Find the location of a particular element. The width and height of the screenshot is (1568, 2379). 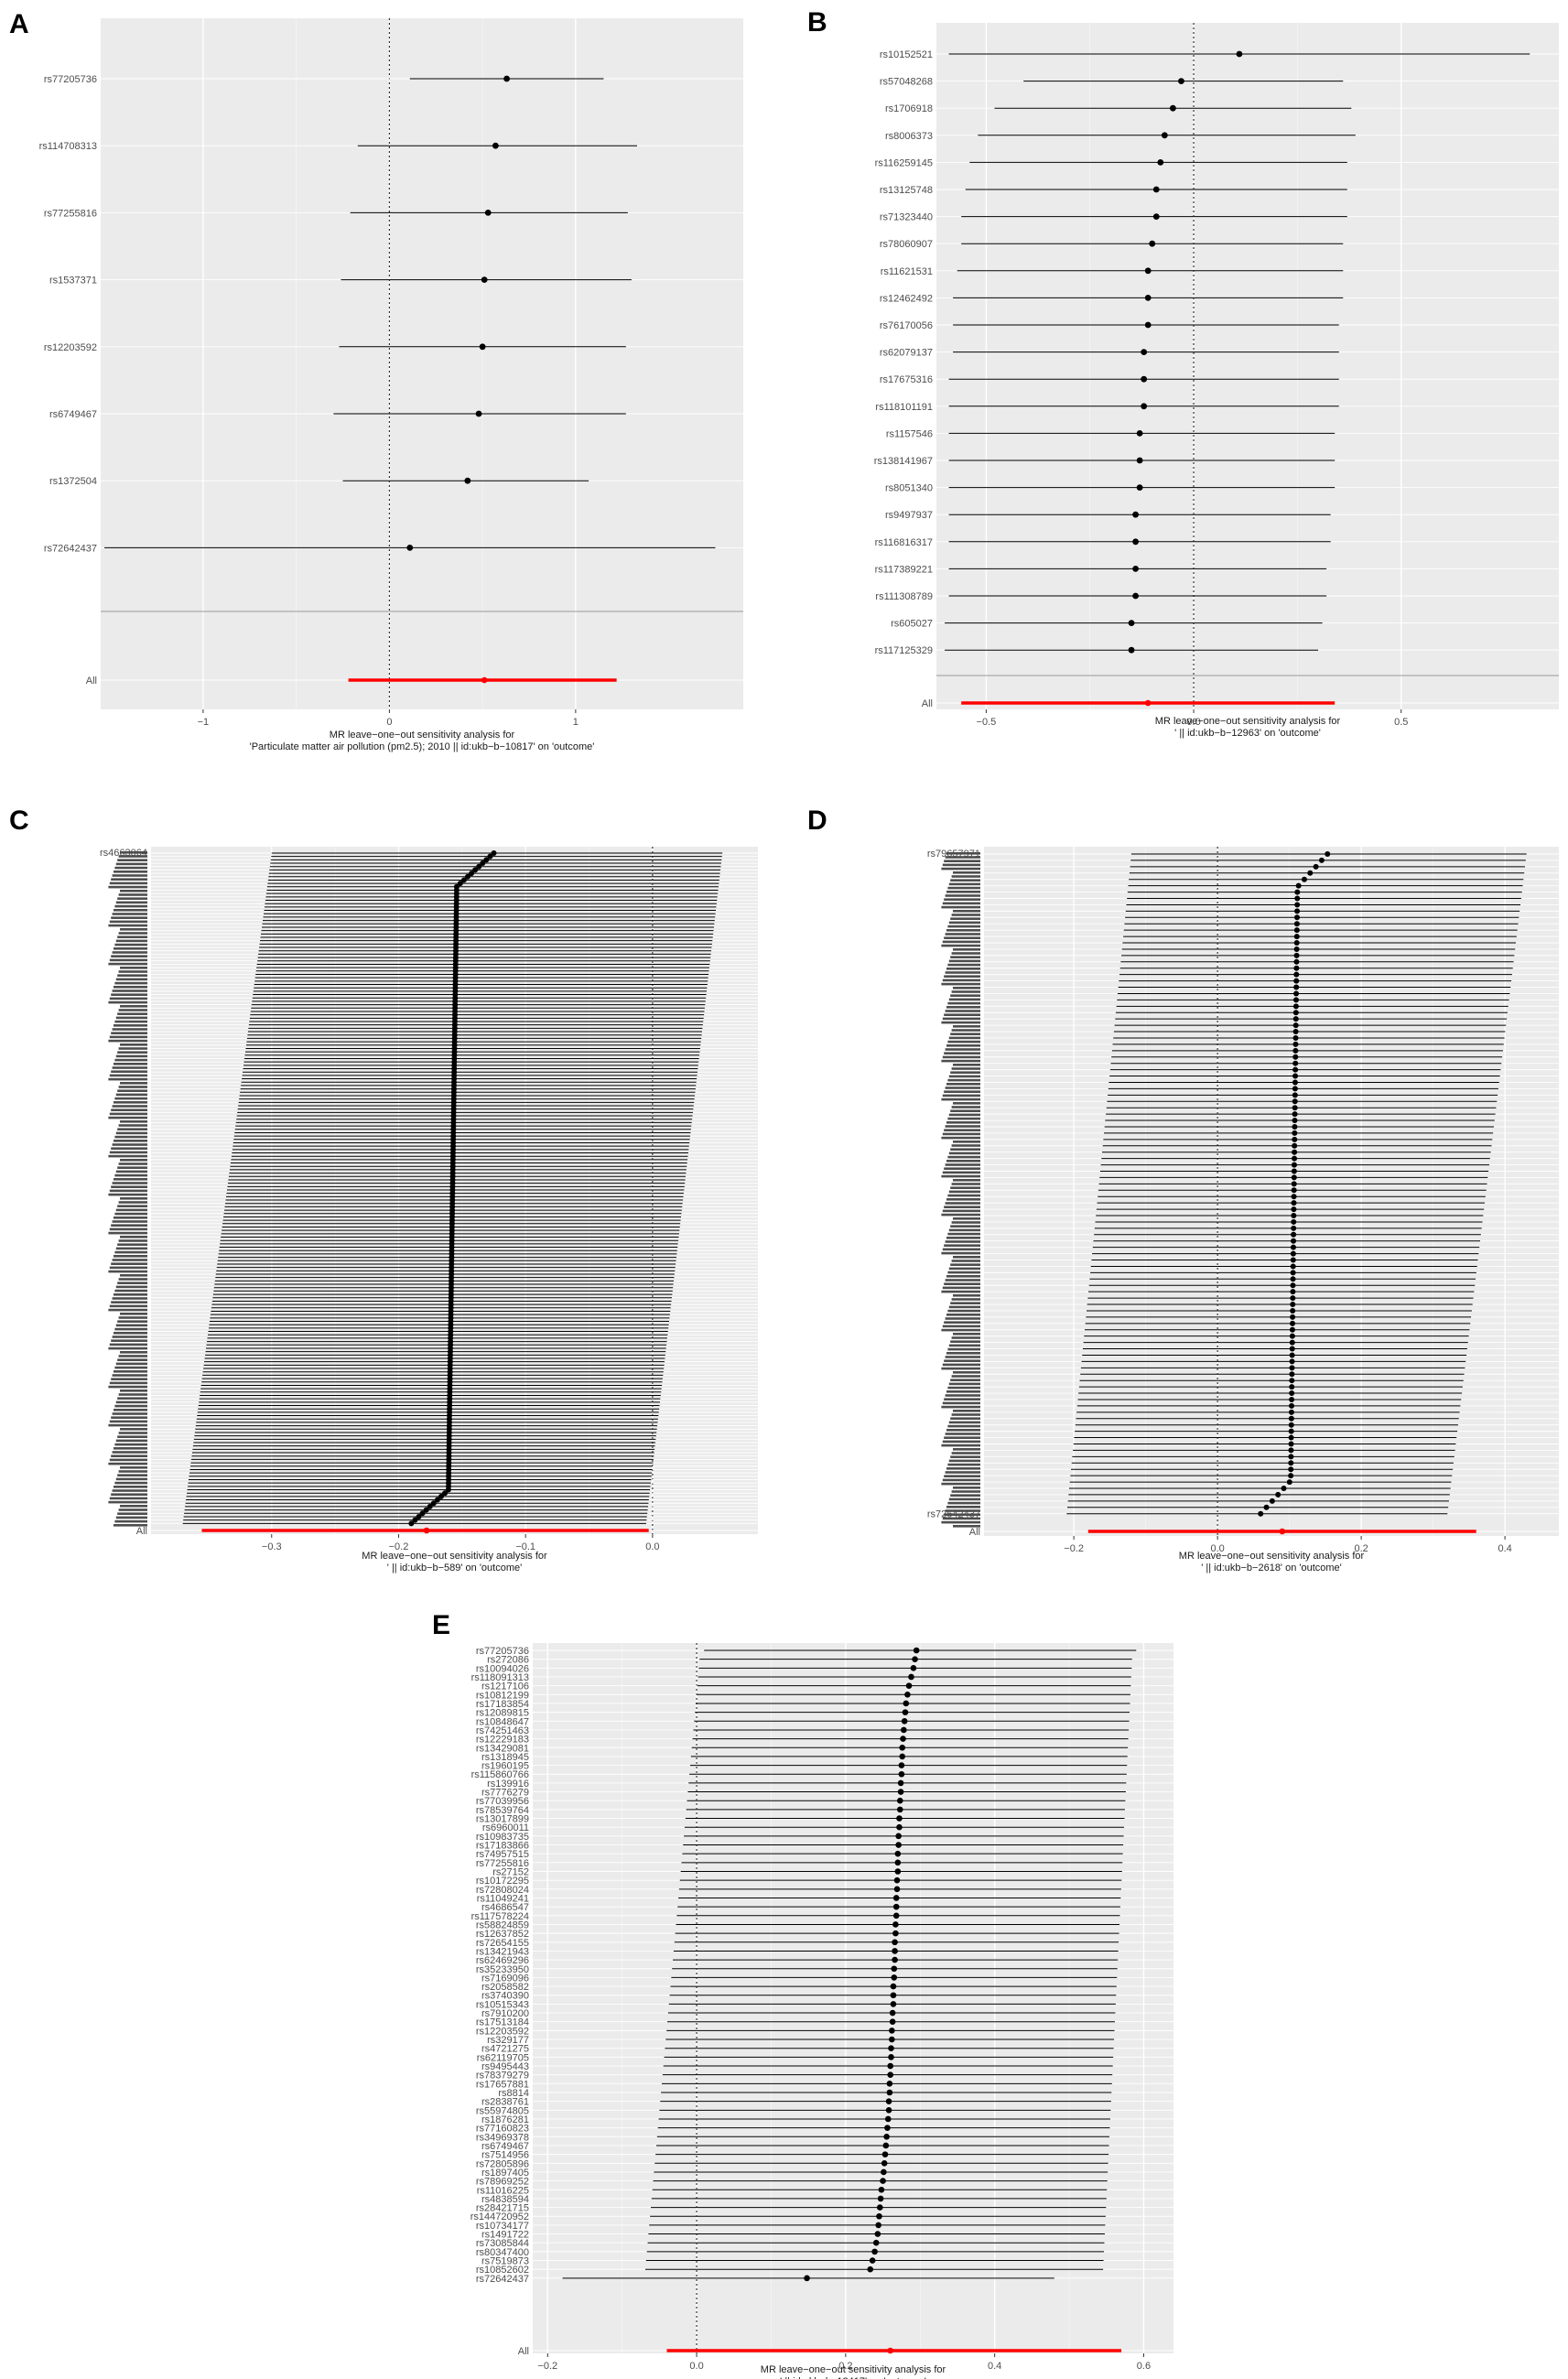

snp-label: rs13125748 is located at coordinates (907, 190).